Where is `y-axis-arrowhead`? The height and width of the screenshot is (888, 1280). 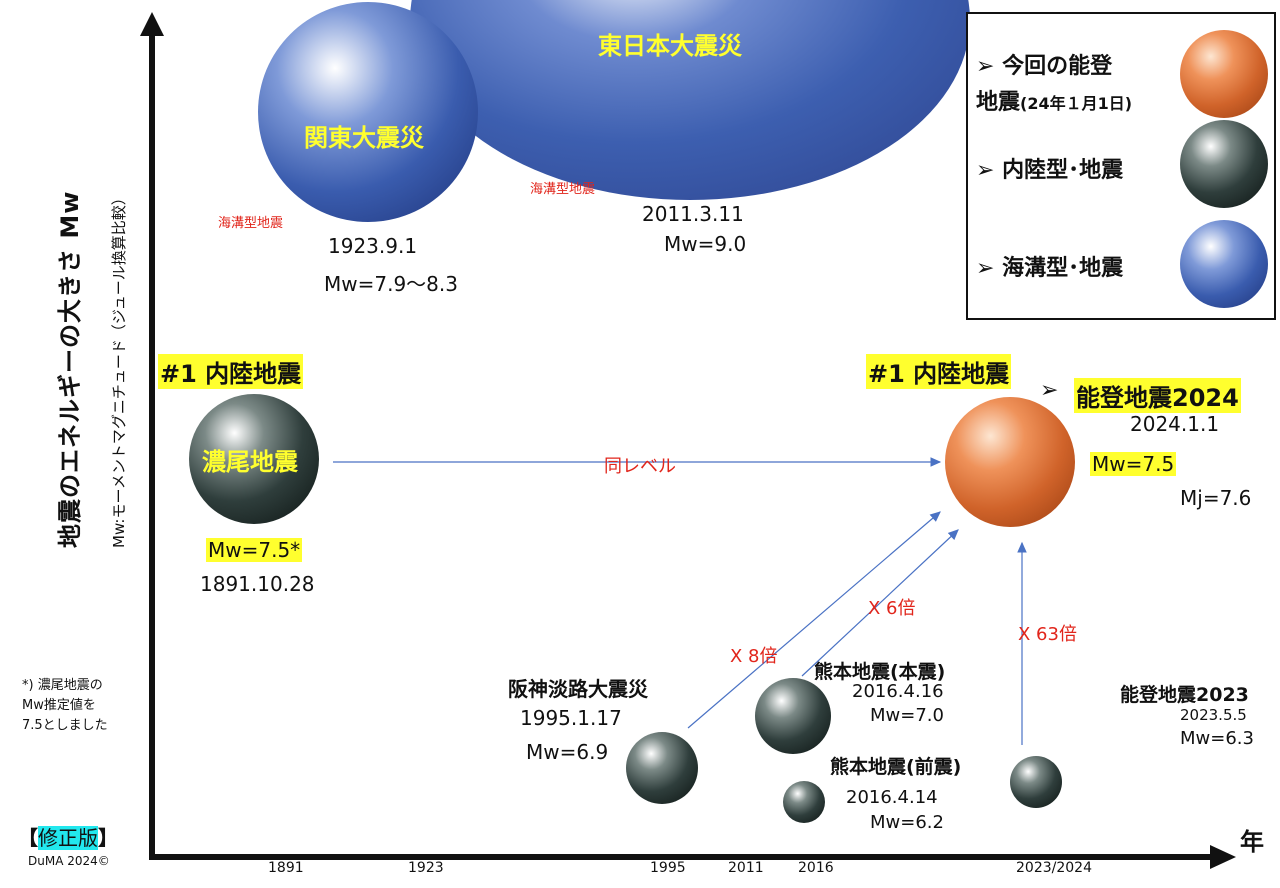
y-axis-arrowhead is located at coordinates (152, 24).